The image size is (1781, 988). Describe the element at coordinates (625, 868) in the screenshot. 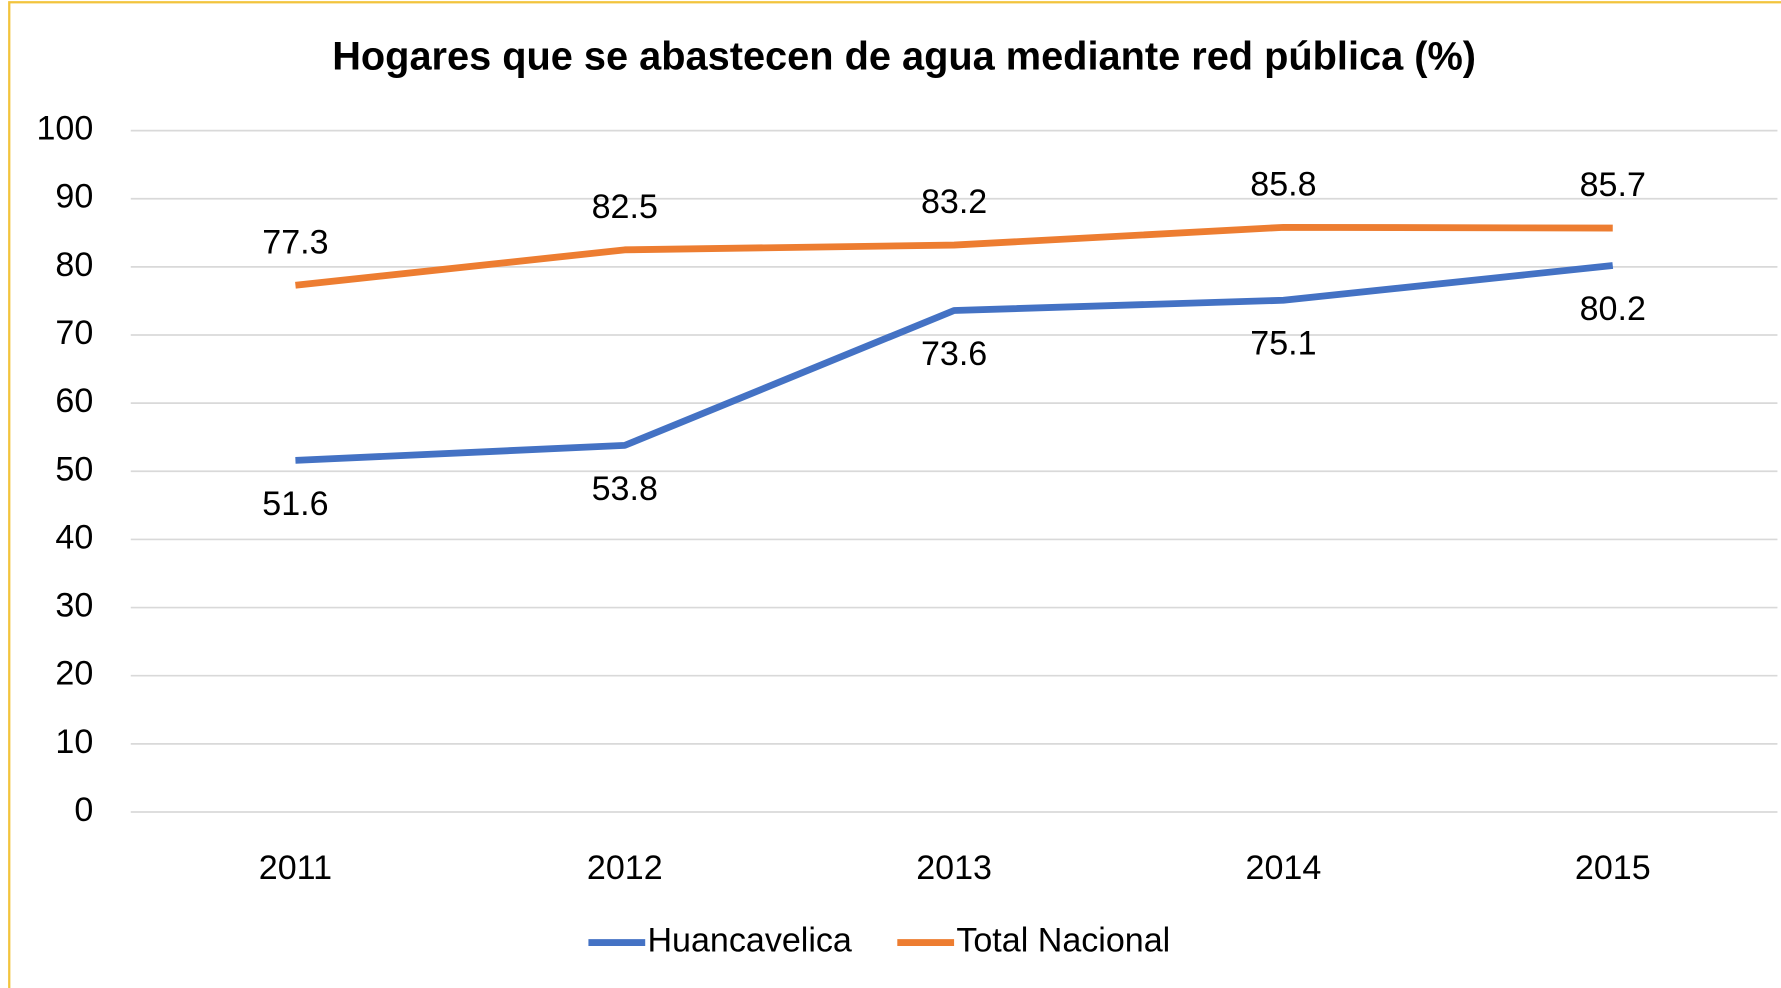

I see `x-tick-label: 2012` at that location.